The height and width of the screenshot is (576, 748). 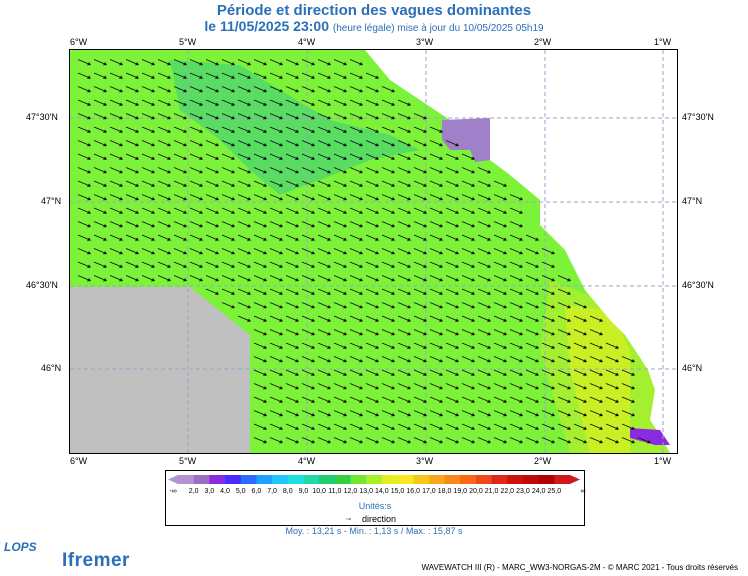 I want to click on forecast-time: le 11/05/2025 23:00, so click(x=266, y=26).